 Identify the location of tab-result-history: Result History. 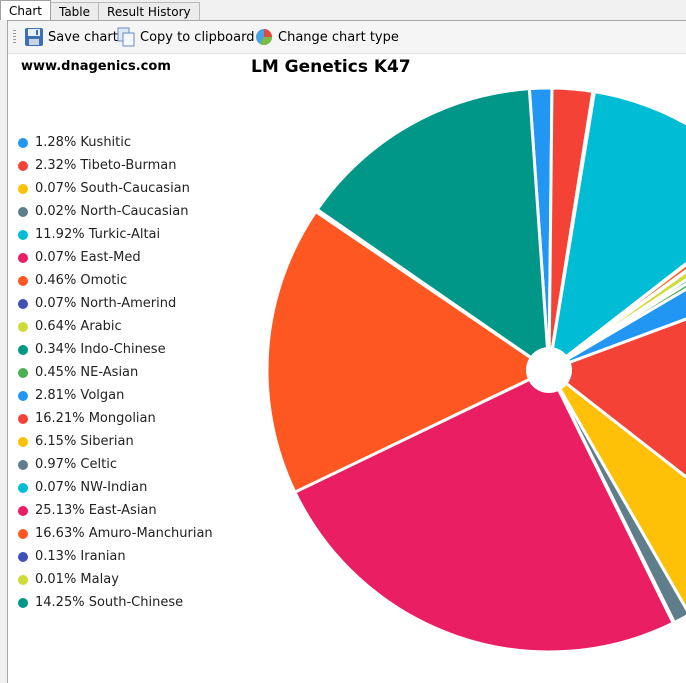
(149, 11).